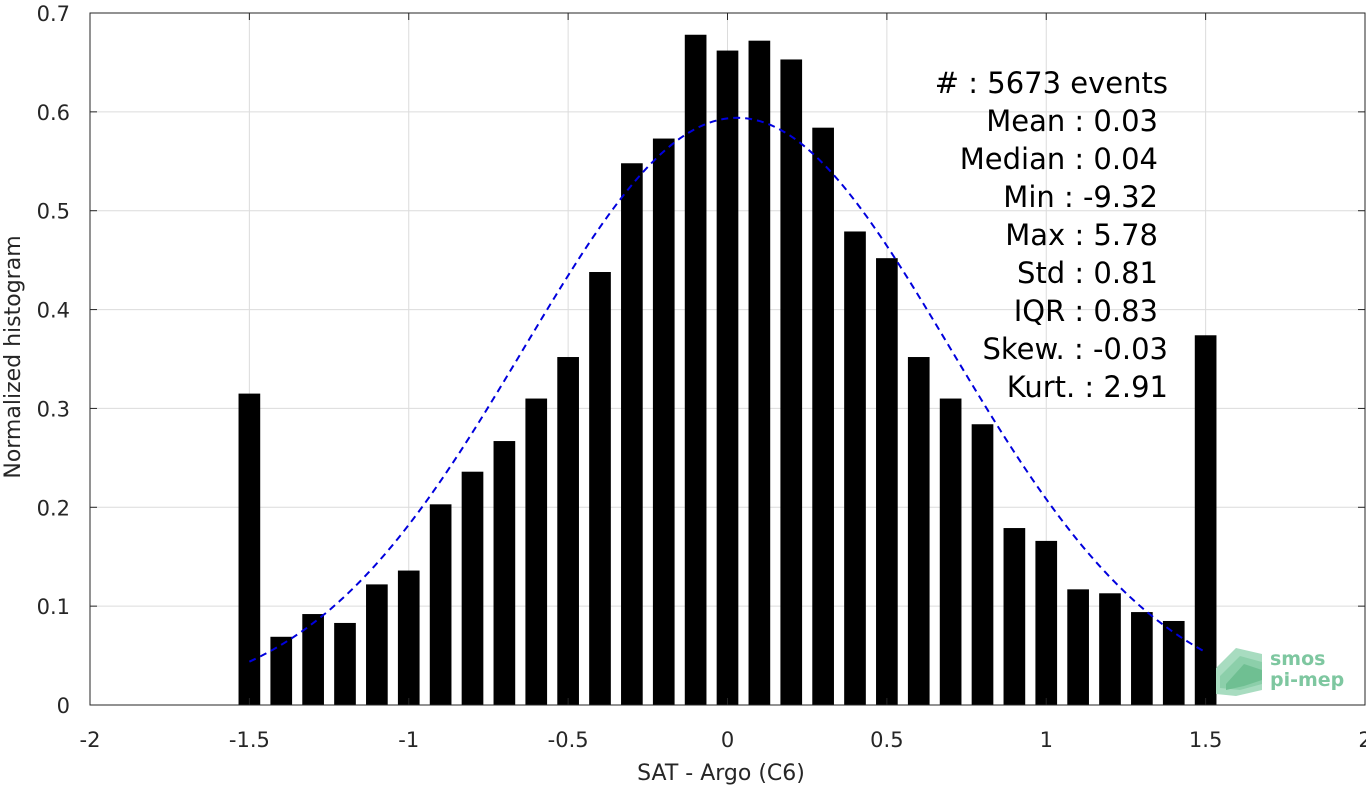 The width and height of the screenshot is (1366, 786). Describe the element at coordinates (568, 740) in the screenshot. I see `x-tick-label: -0.5` at that location.